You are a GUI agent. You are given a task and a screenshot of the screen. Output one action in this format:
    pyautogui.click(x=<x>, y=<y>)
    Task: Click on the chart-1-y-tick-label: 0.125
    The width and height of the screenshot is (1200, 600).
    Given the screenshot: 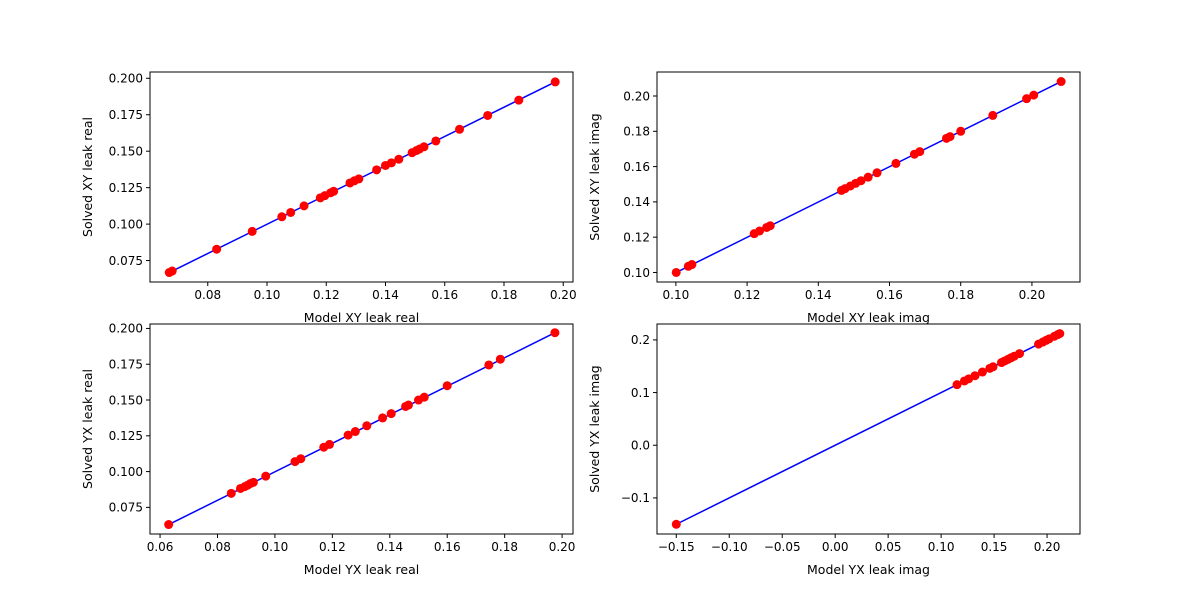 What is the action you would take?
    pyautogui.click(x=126, y=188)
    